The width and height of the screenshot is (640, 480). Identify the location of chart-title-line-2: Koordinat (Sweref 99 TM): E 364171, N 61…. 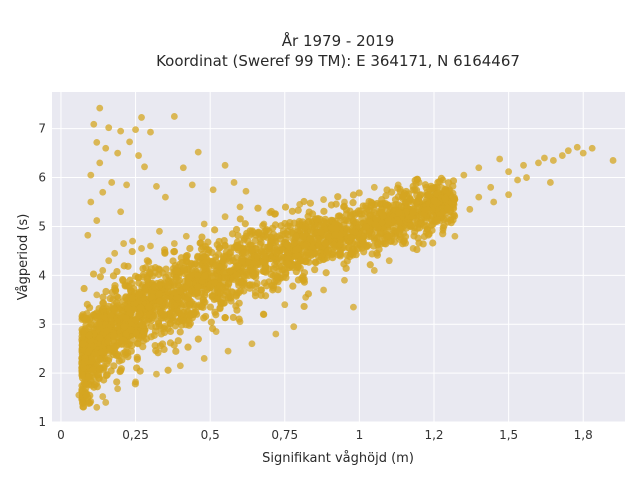
(338, 61).